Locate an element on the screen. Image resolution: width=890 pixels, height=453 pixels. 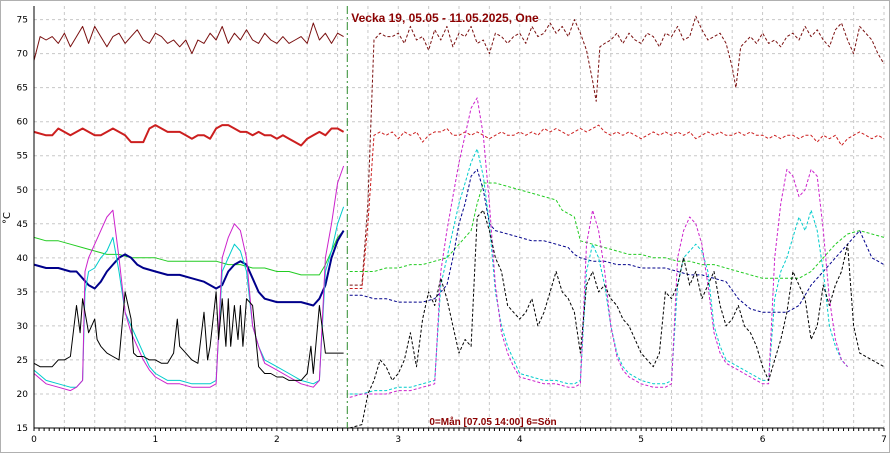
y-tick-label: 65 is located at coordinates (22, 89).